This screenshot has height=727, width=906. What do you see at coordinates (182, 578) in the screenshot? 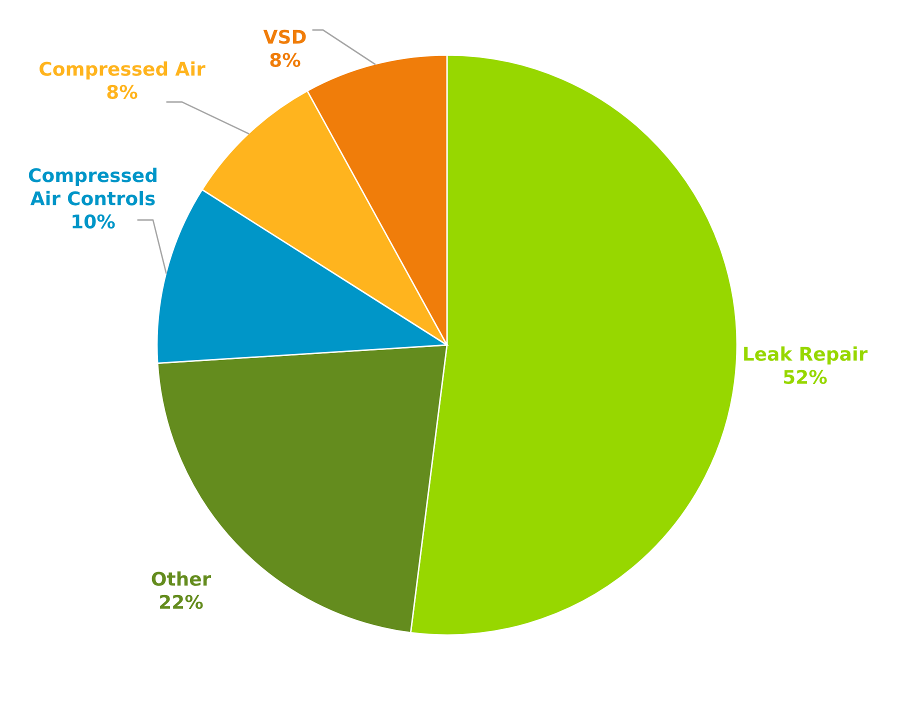
I see `slice-label: Other` at bounding box center [182, 578].